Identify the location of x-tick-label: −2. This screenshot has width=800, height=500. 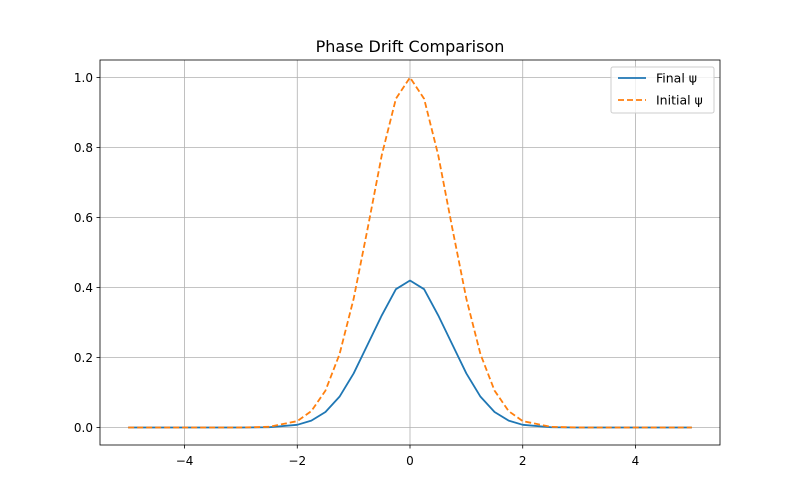
(297, 461).